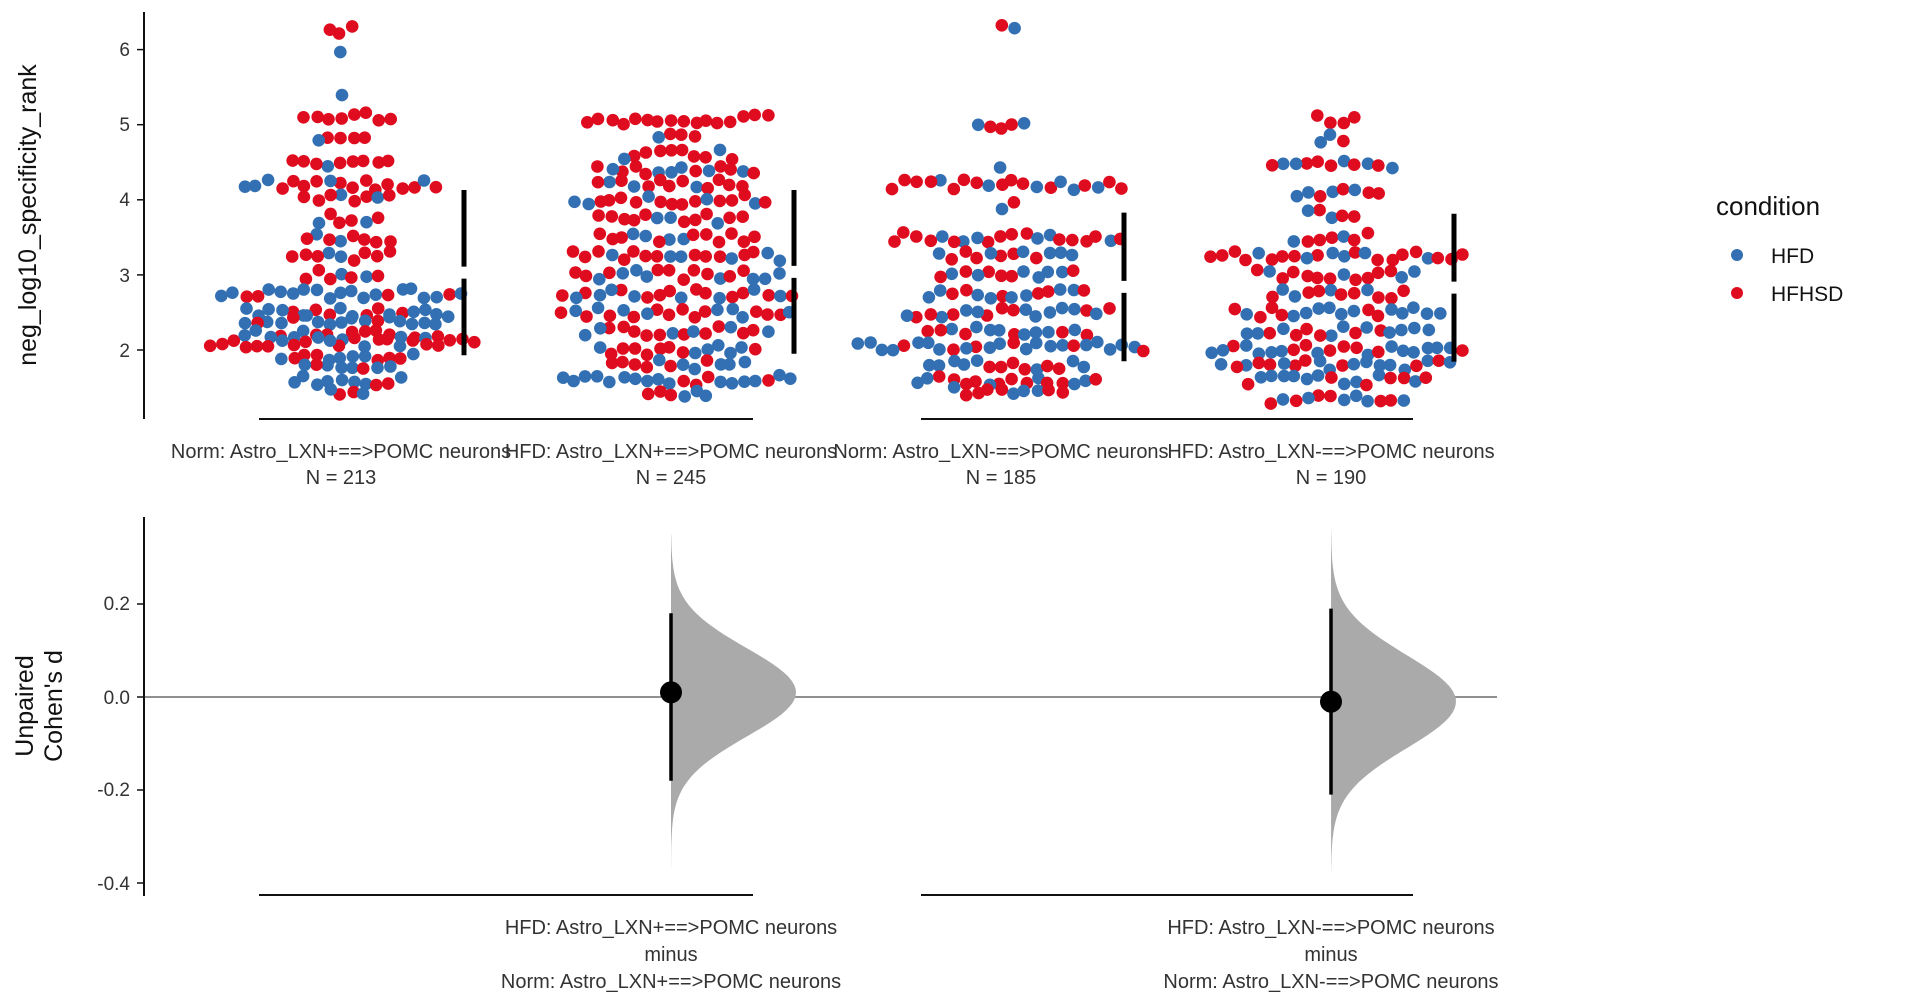  What do you see at coordinates (1393, 704) in the screenshot?
I see `bootstrap-distribution` at bounding box center [1393, 704].